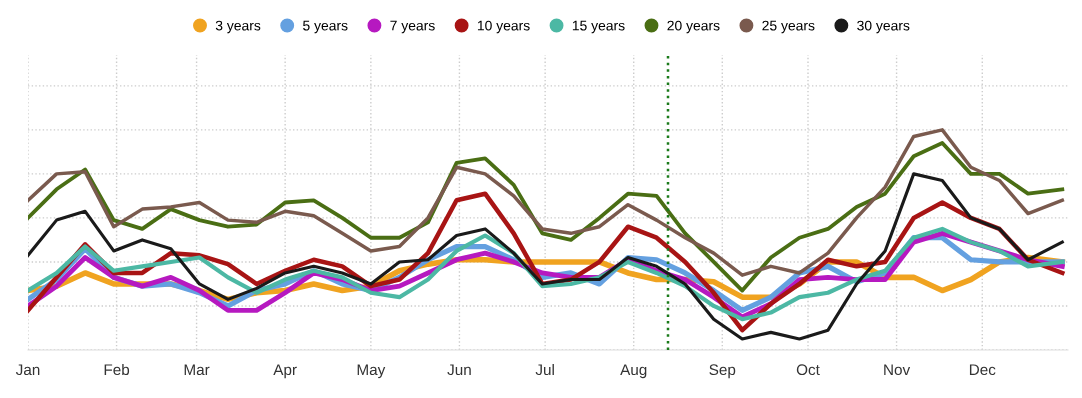 Image resolution: width=1082 pixels, height=398 pixels. What do you see at coordinates (883, 27) in the screenshot?
I see `legend-label: 30 years` at bounding box center [883, 27].